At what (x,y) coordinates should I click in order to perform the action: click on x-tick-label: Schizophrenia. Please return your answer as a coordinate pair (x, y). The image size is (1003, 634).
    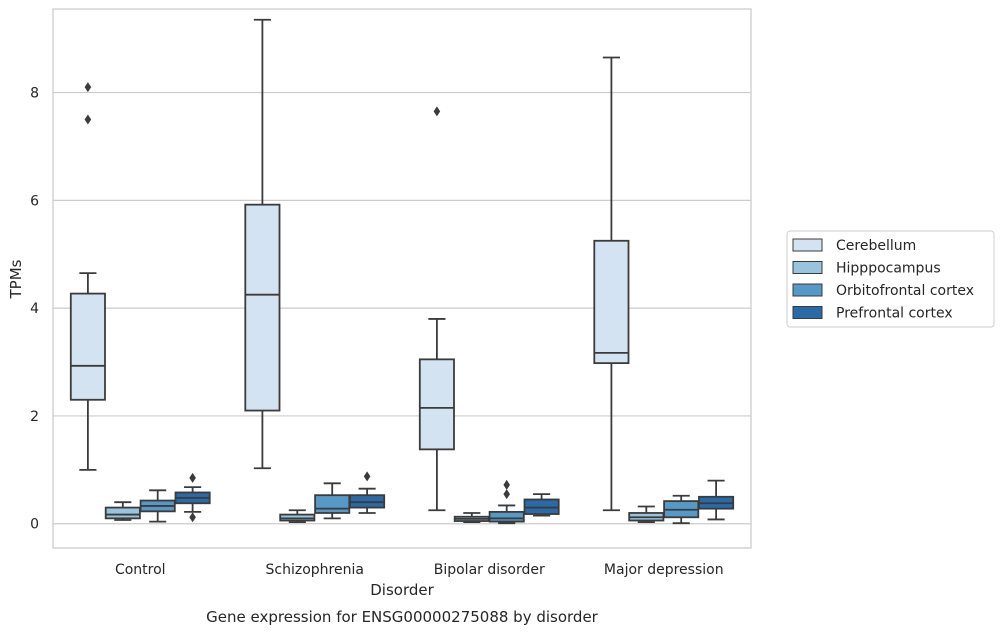
    Looking at the image, I should click on (315, 570).